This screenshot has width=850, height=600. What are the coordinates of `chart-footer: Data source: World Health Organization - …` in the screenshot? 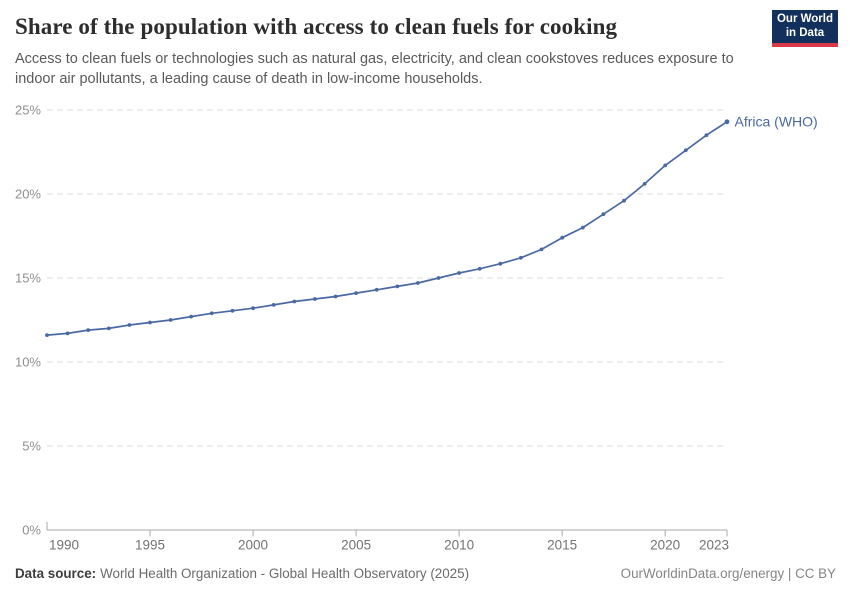 It's located at (425, 573).